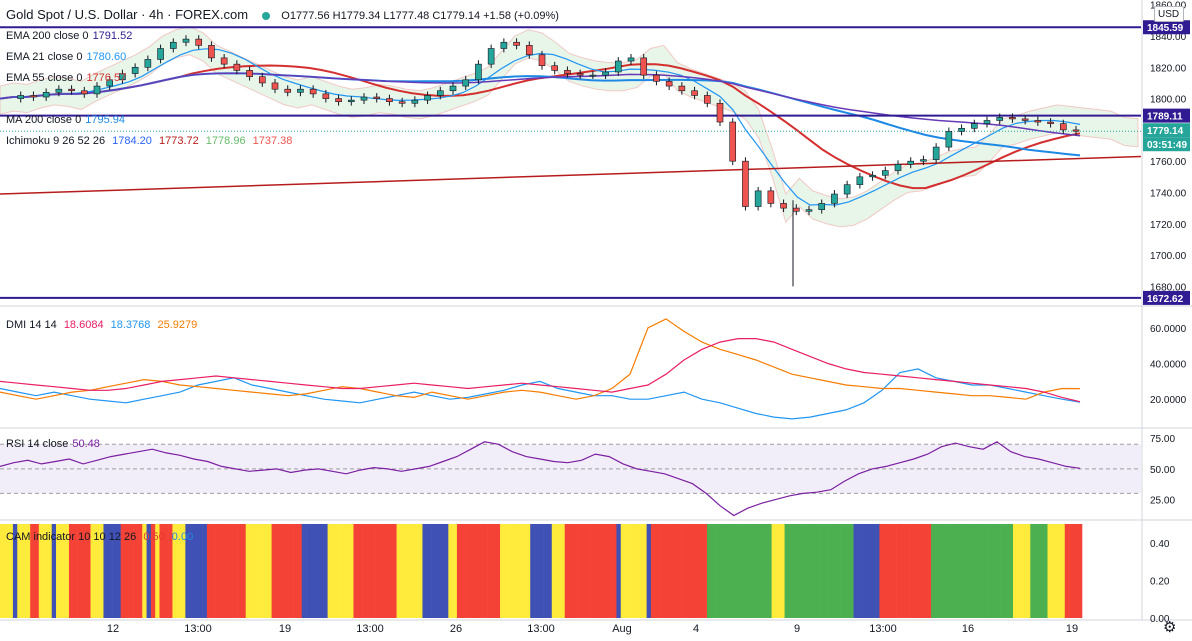 This screenshot has width=1192, height=641. What do you see at coordinates (1072, 629) in the screenshot?
I see `time-tick-label: 19` at bounding box center [1072, 629].